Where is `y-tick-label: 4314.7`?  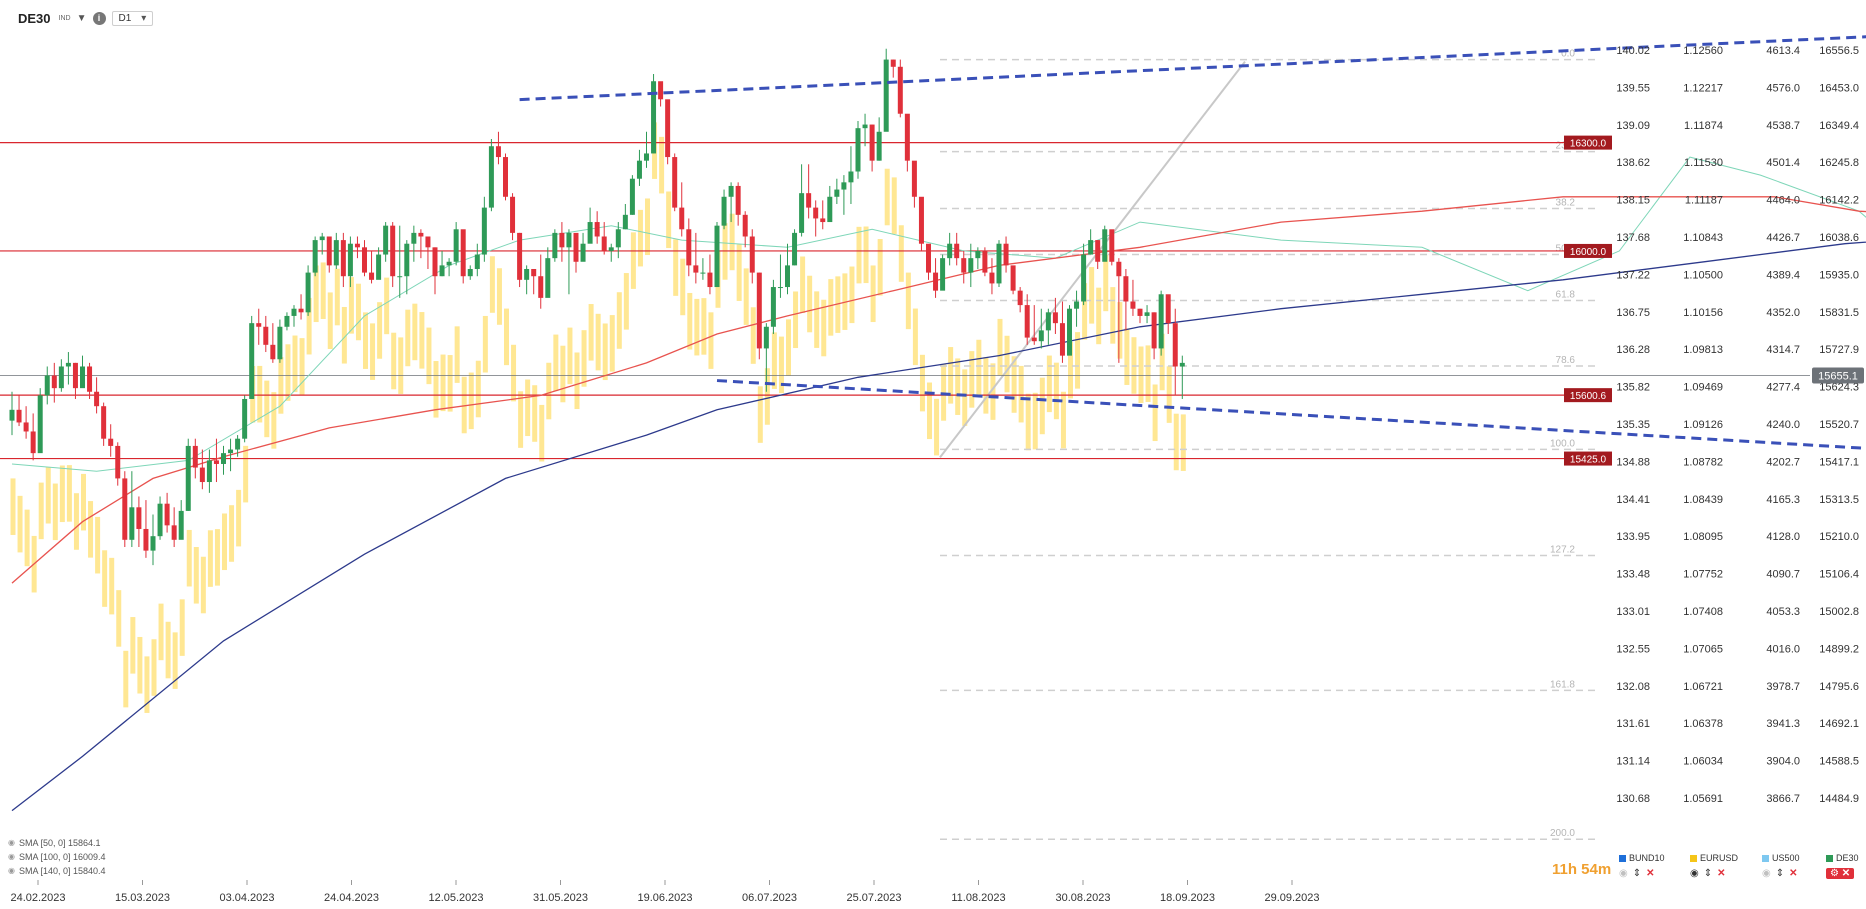
y-tick-label: 4314.7 is located at coordinates (1783, 350).